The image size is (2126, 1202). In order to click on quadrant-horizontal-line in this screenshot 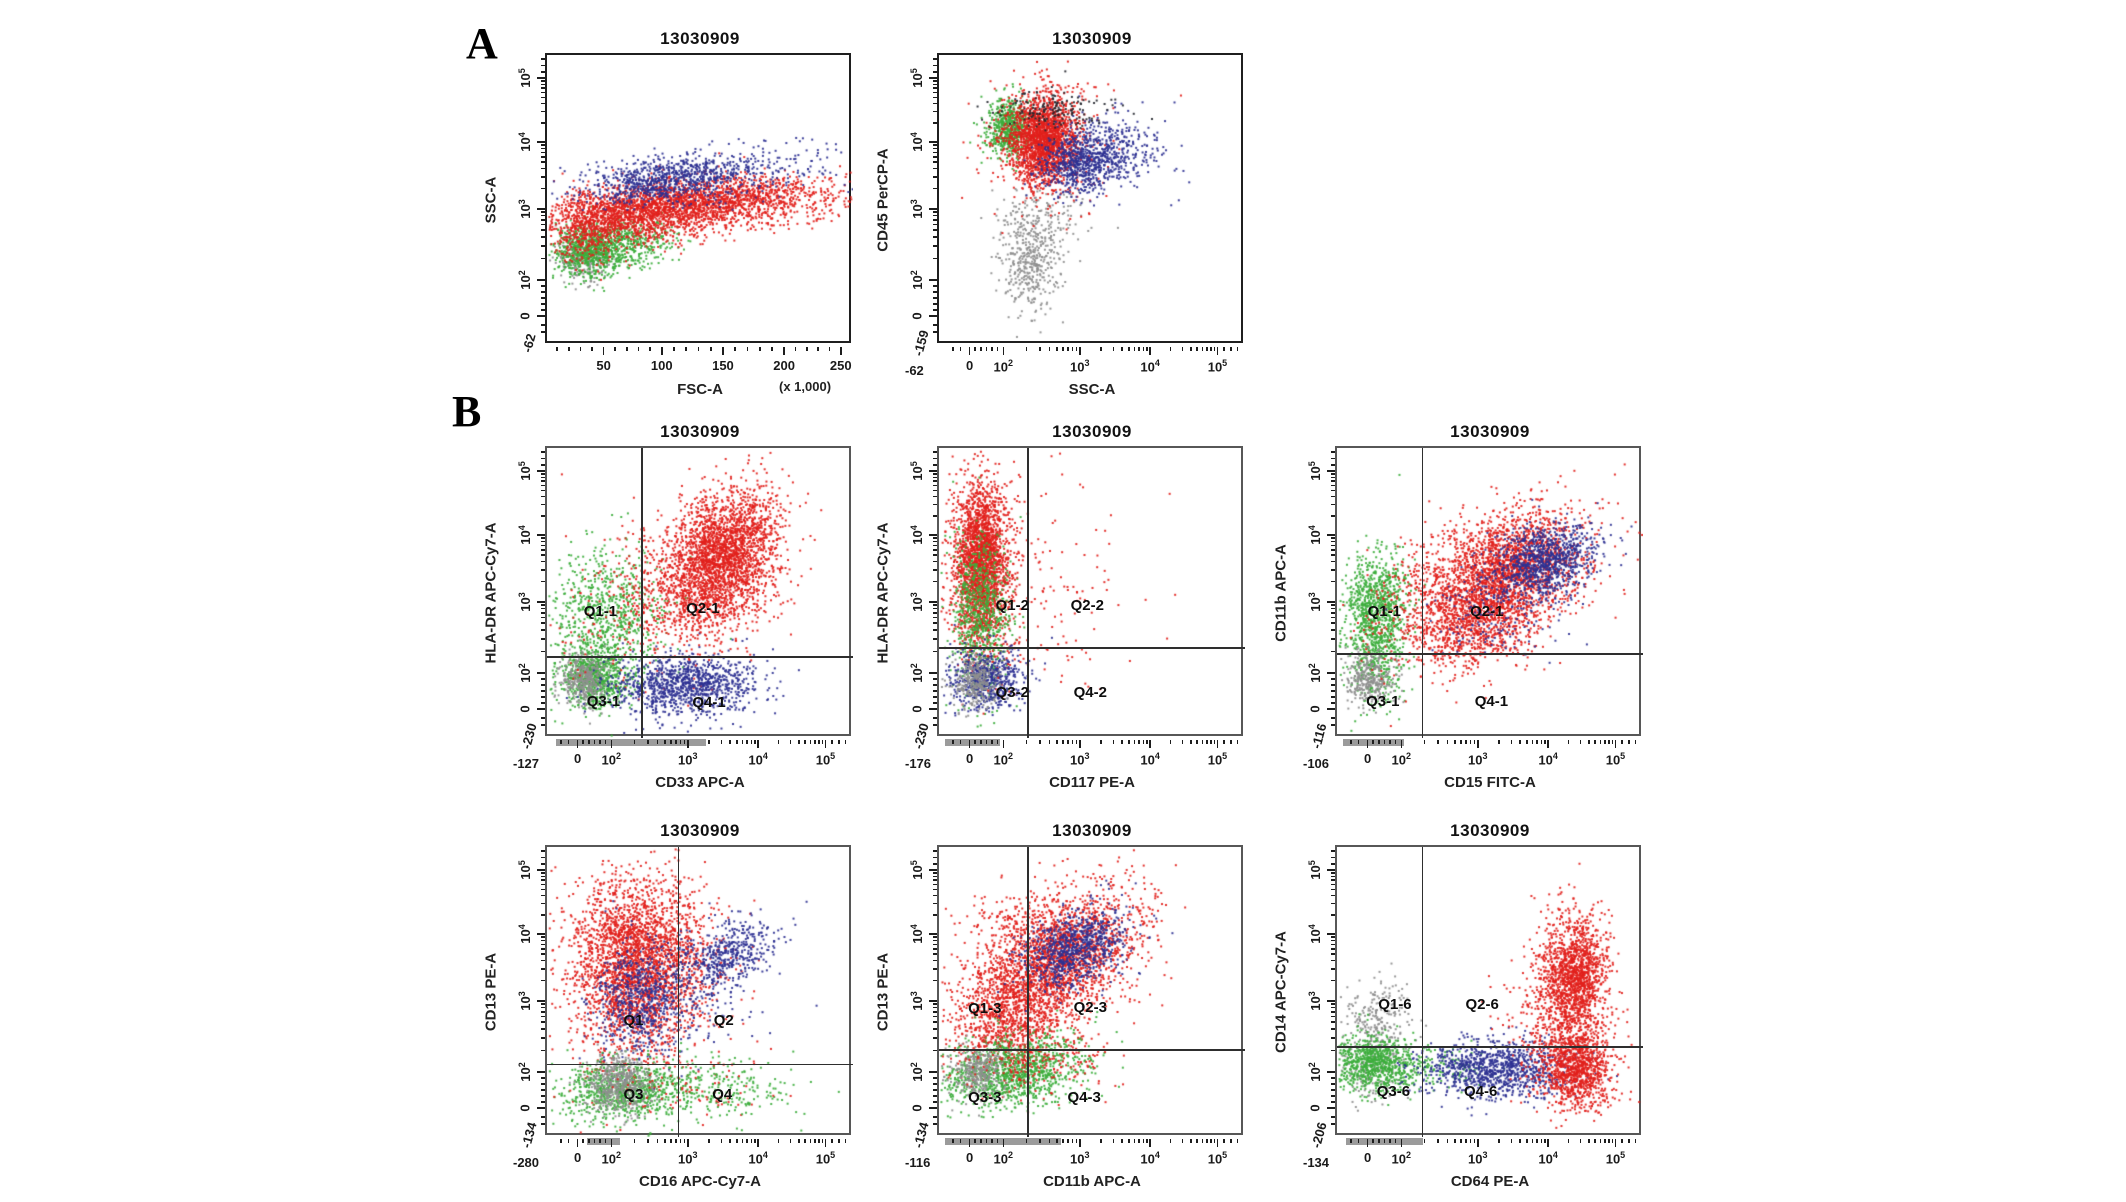, I will do `click(700, 1064)`.